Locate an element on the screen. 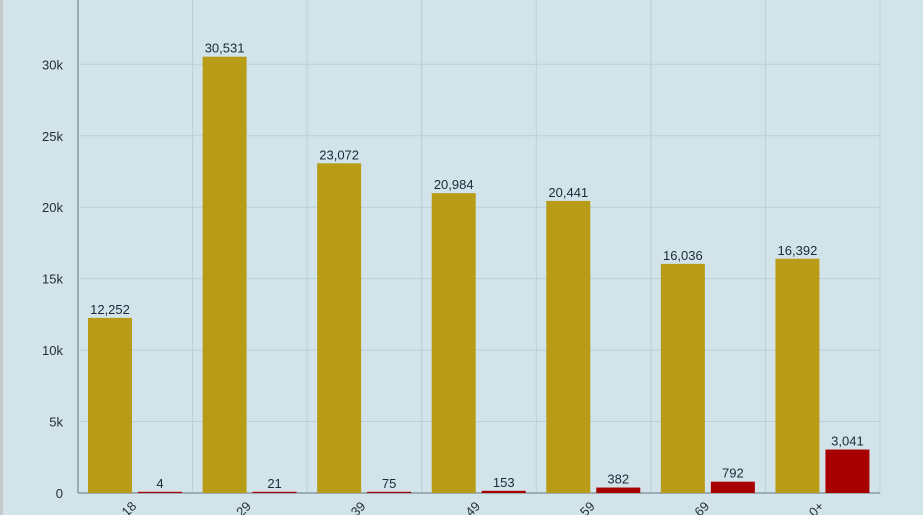 The image size is (923, 515). y-tick-label: 15k is located at coordinates (52, 279).